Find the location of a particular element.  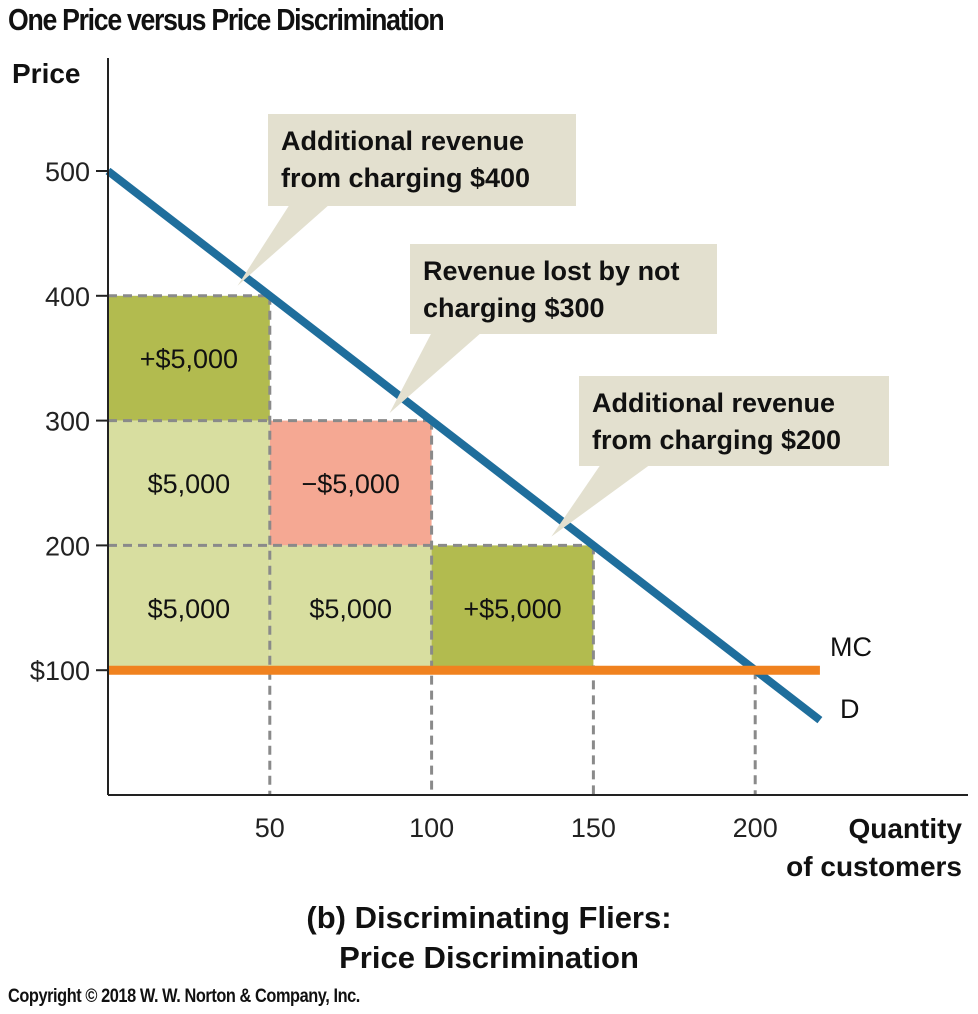

x-tick-label-200: 200 is located at coordinates (755, 828).